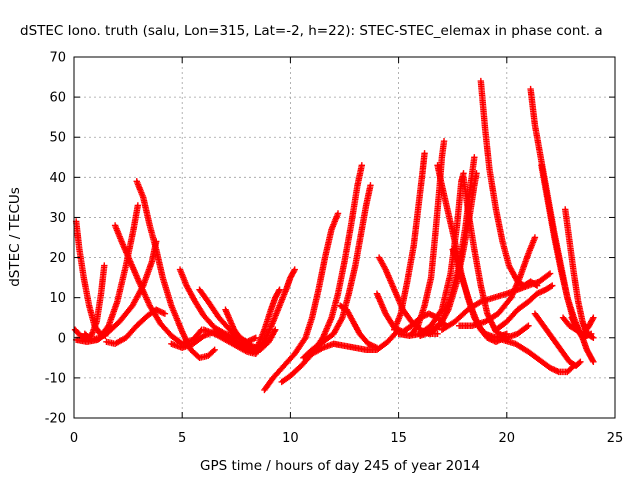 This screenshot has width=640, height=480. I want to click on series-arc17, so click(358, 327).